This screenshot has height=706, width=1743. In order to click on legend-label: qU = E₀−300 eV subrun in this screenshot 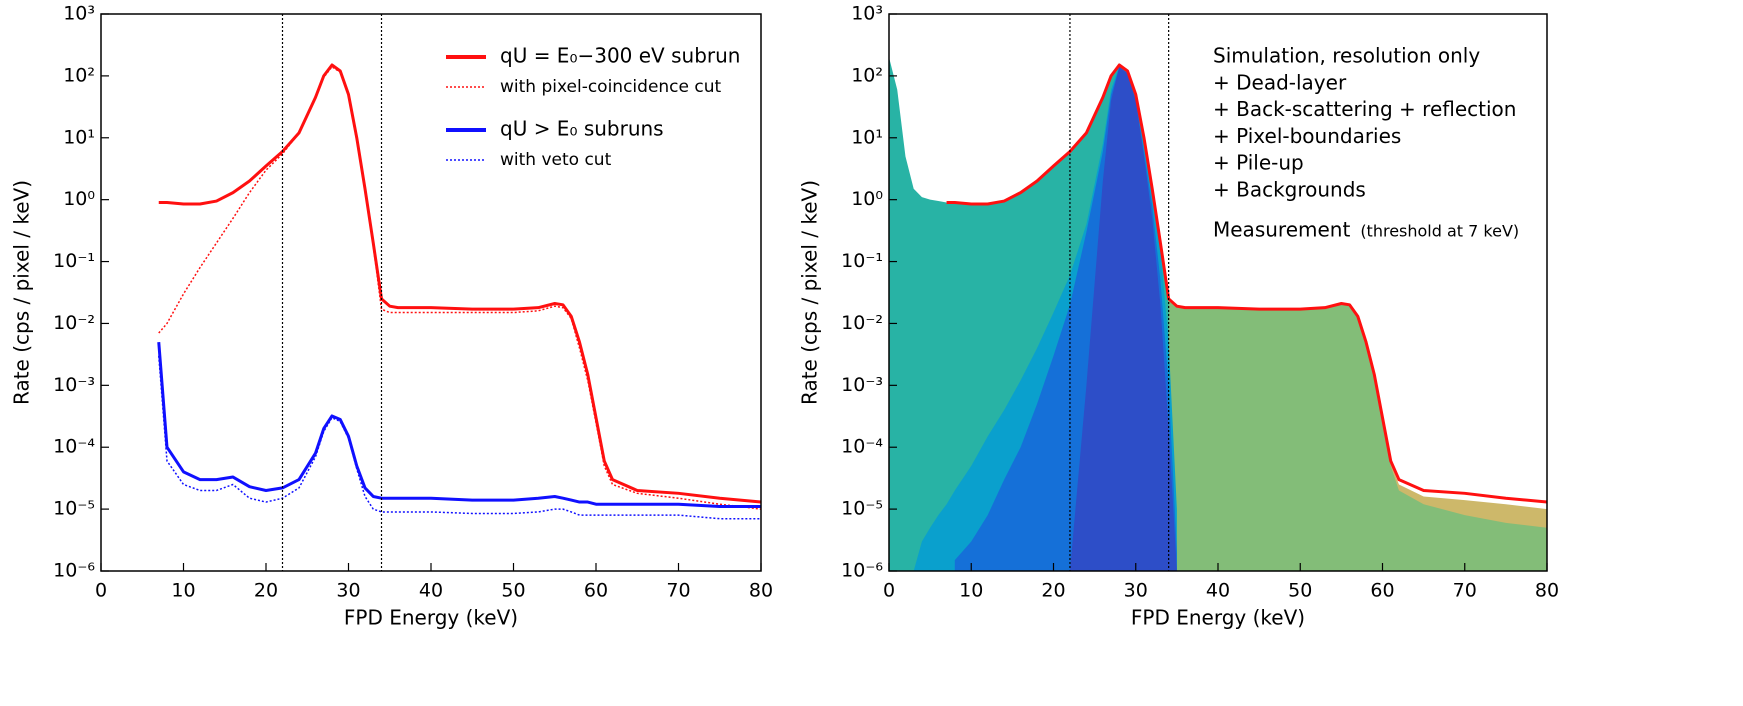, I will do `click(620, 56)`.